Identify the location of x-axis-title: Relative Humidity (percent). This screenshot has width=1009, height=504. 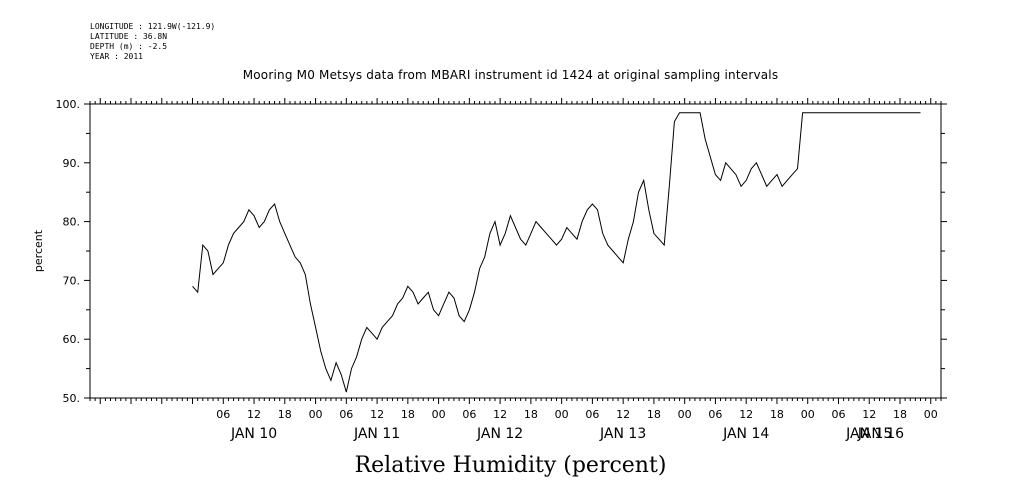
(504, 465).